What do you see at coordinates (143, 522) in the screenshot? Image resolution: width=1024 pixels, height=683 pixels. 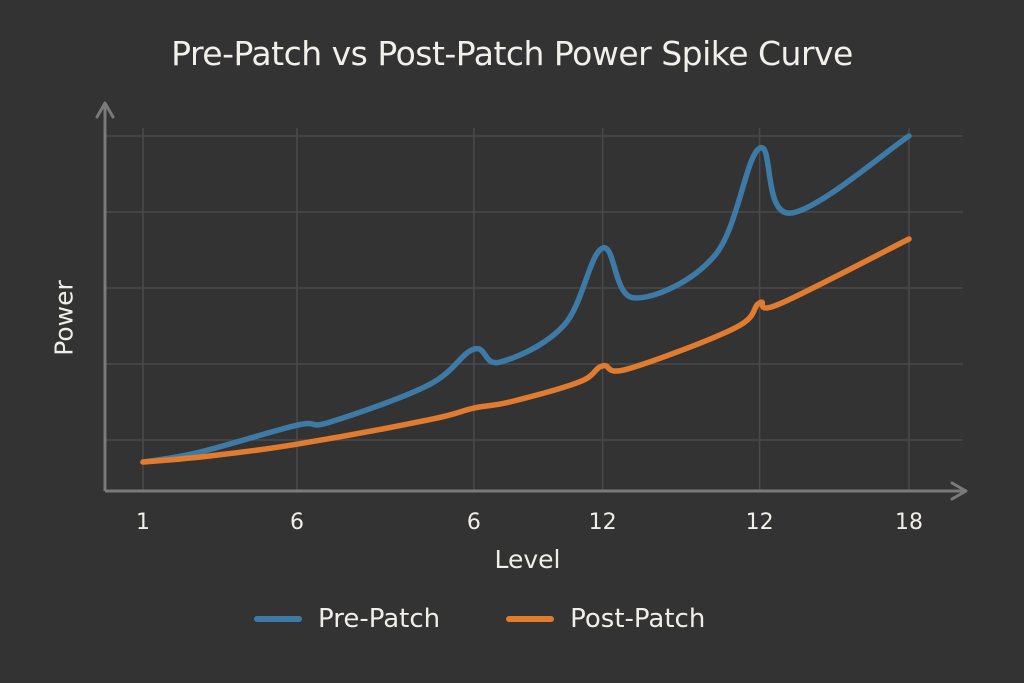 I see `x-tick-label: 1` at bounding box center [143, 522].